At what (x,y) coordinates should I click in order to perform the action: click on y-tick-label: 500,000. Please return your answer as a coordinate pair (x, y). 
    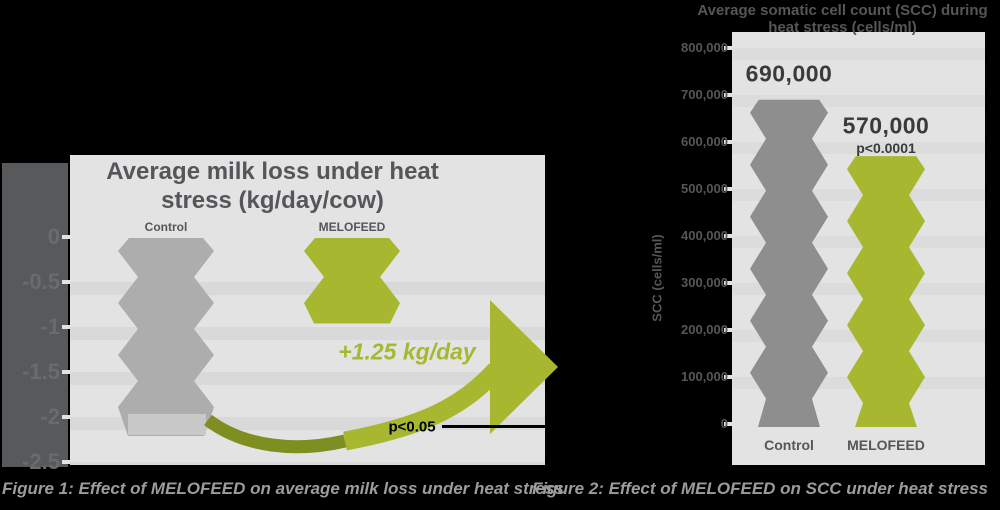
    Looking at the image, I should click on (704, 188).